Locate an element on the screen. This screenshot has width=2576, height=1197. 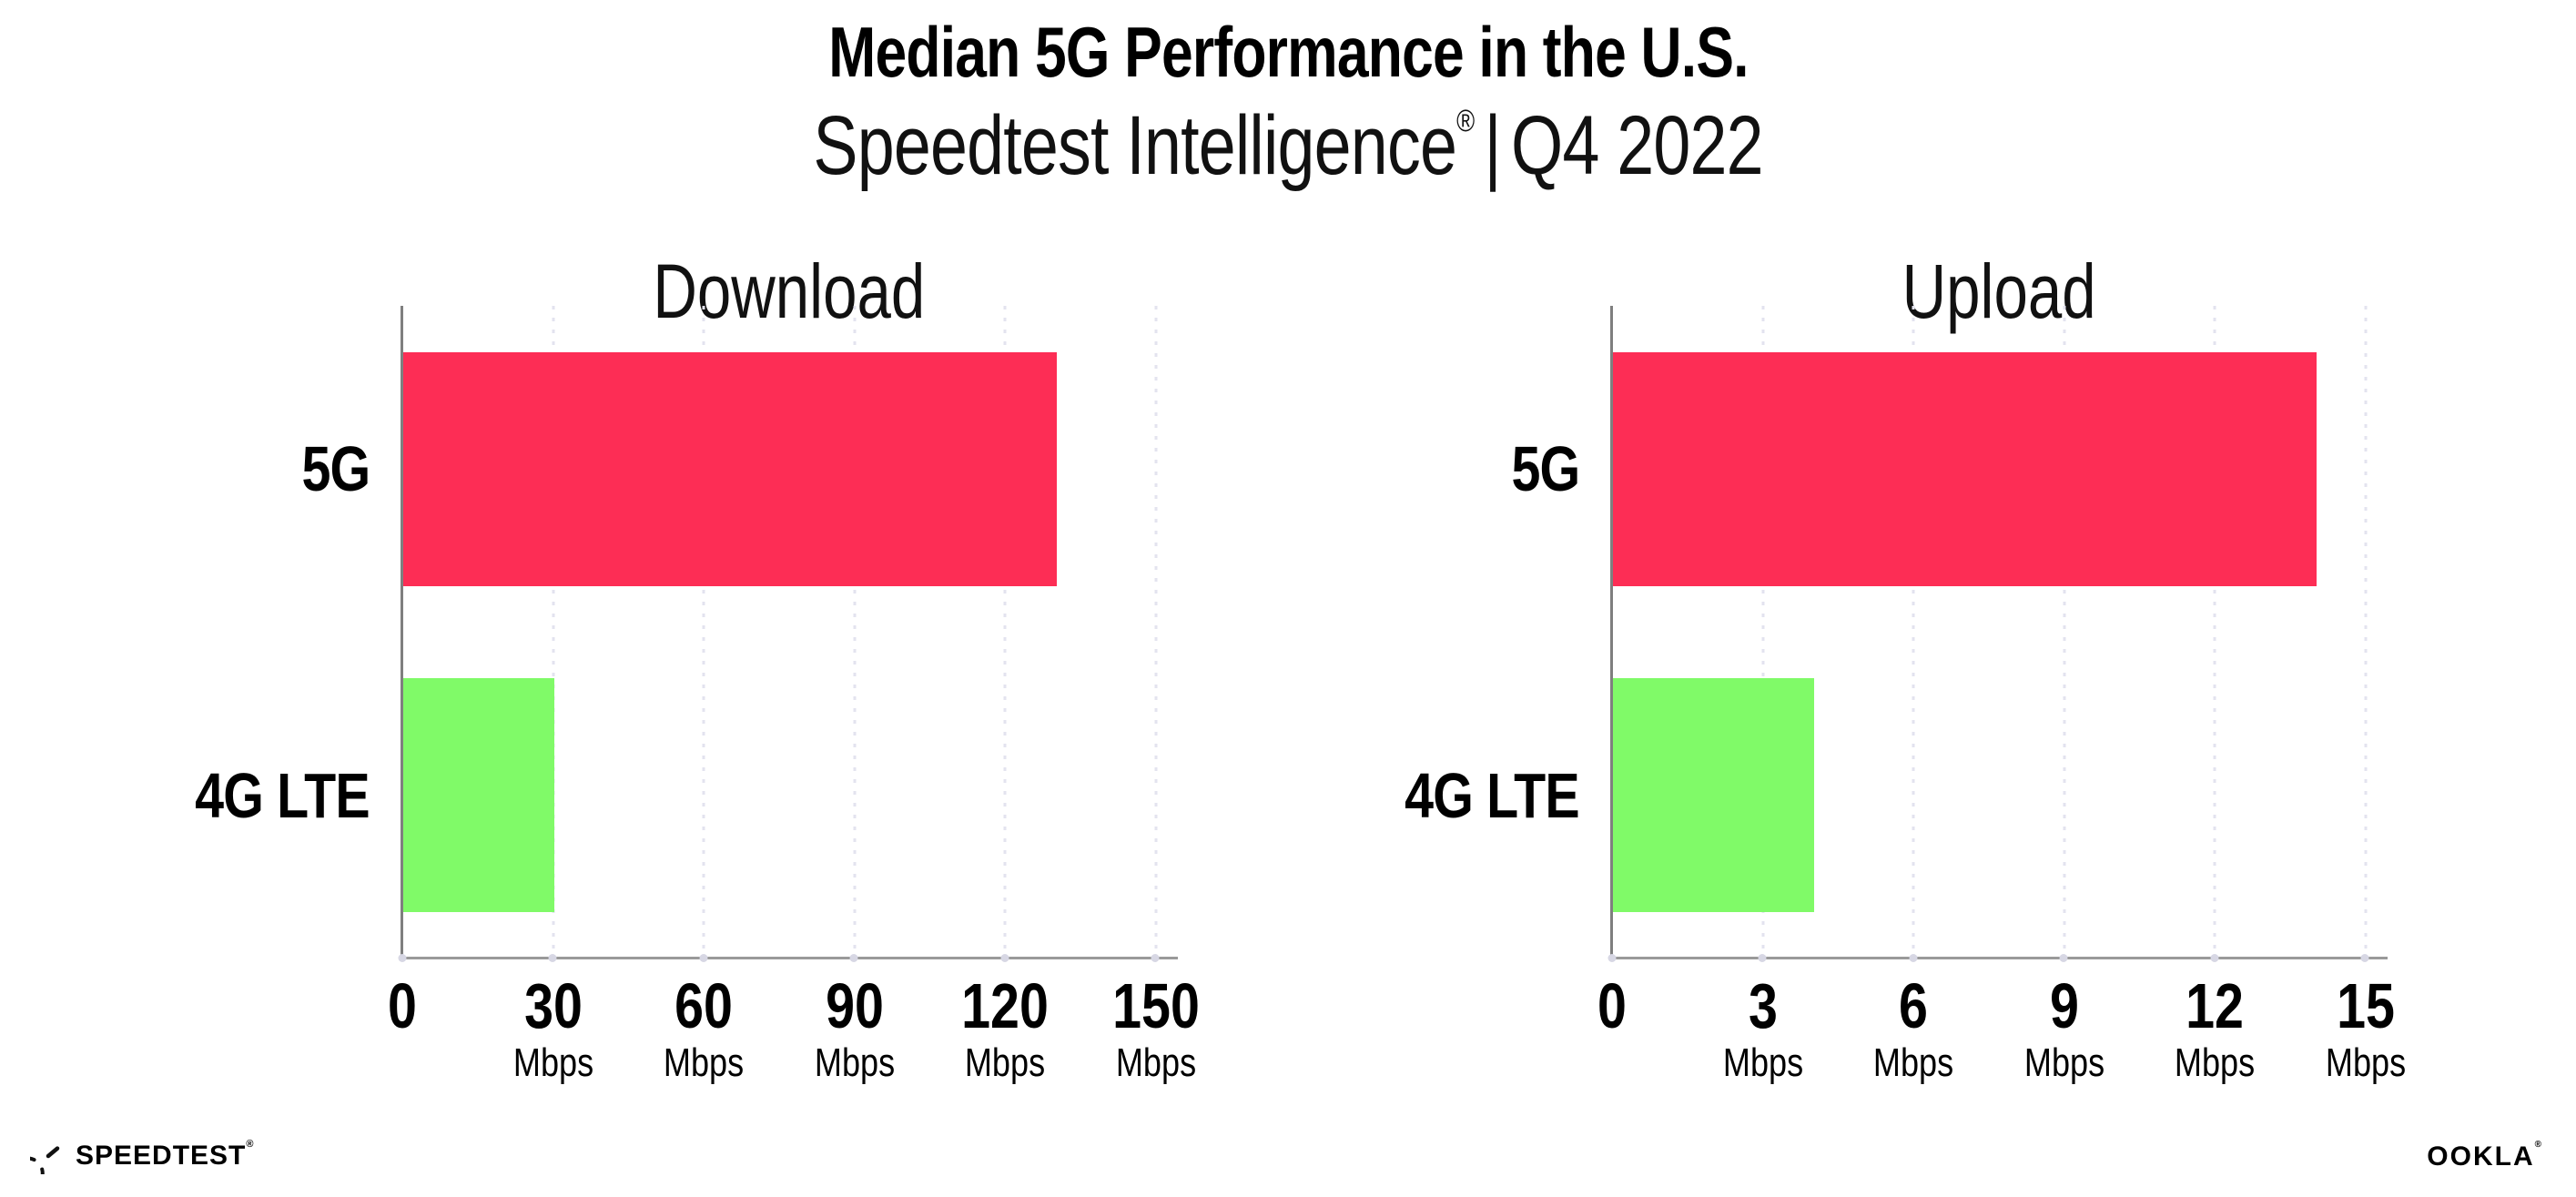
speedtest-logo: SPEEDTEST® is located at coordinates (142, 1156).